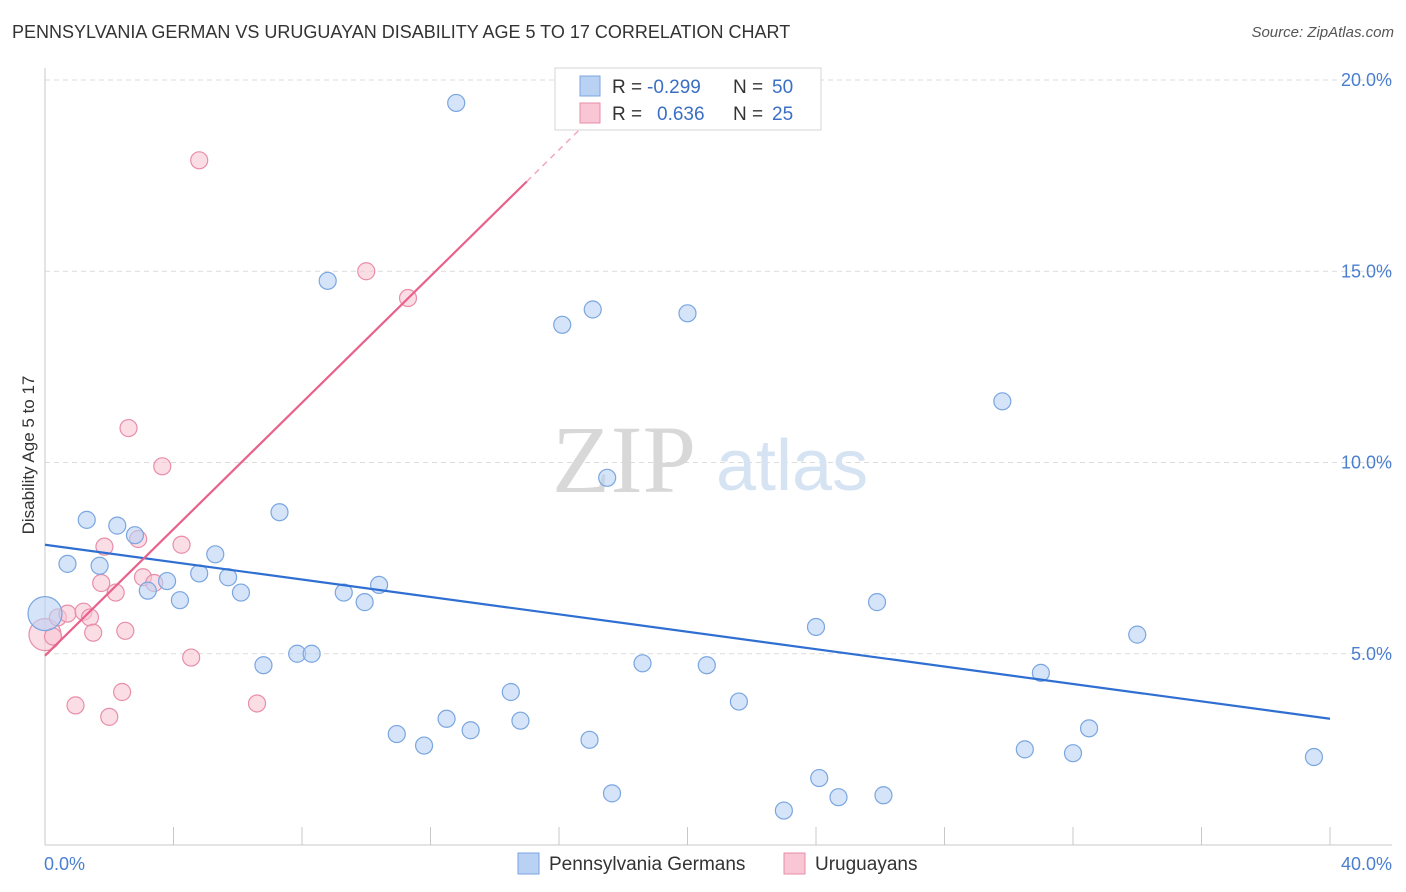  I want to click on y-tick-label: 15.0%, so click(1366, 271).